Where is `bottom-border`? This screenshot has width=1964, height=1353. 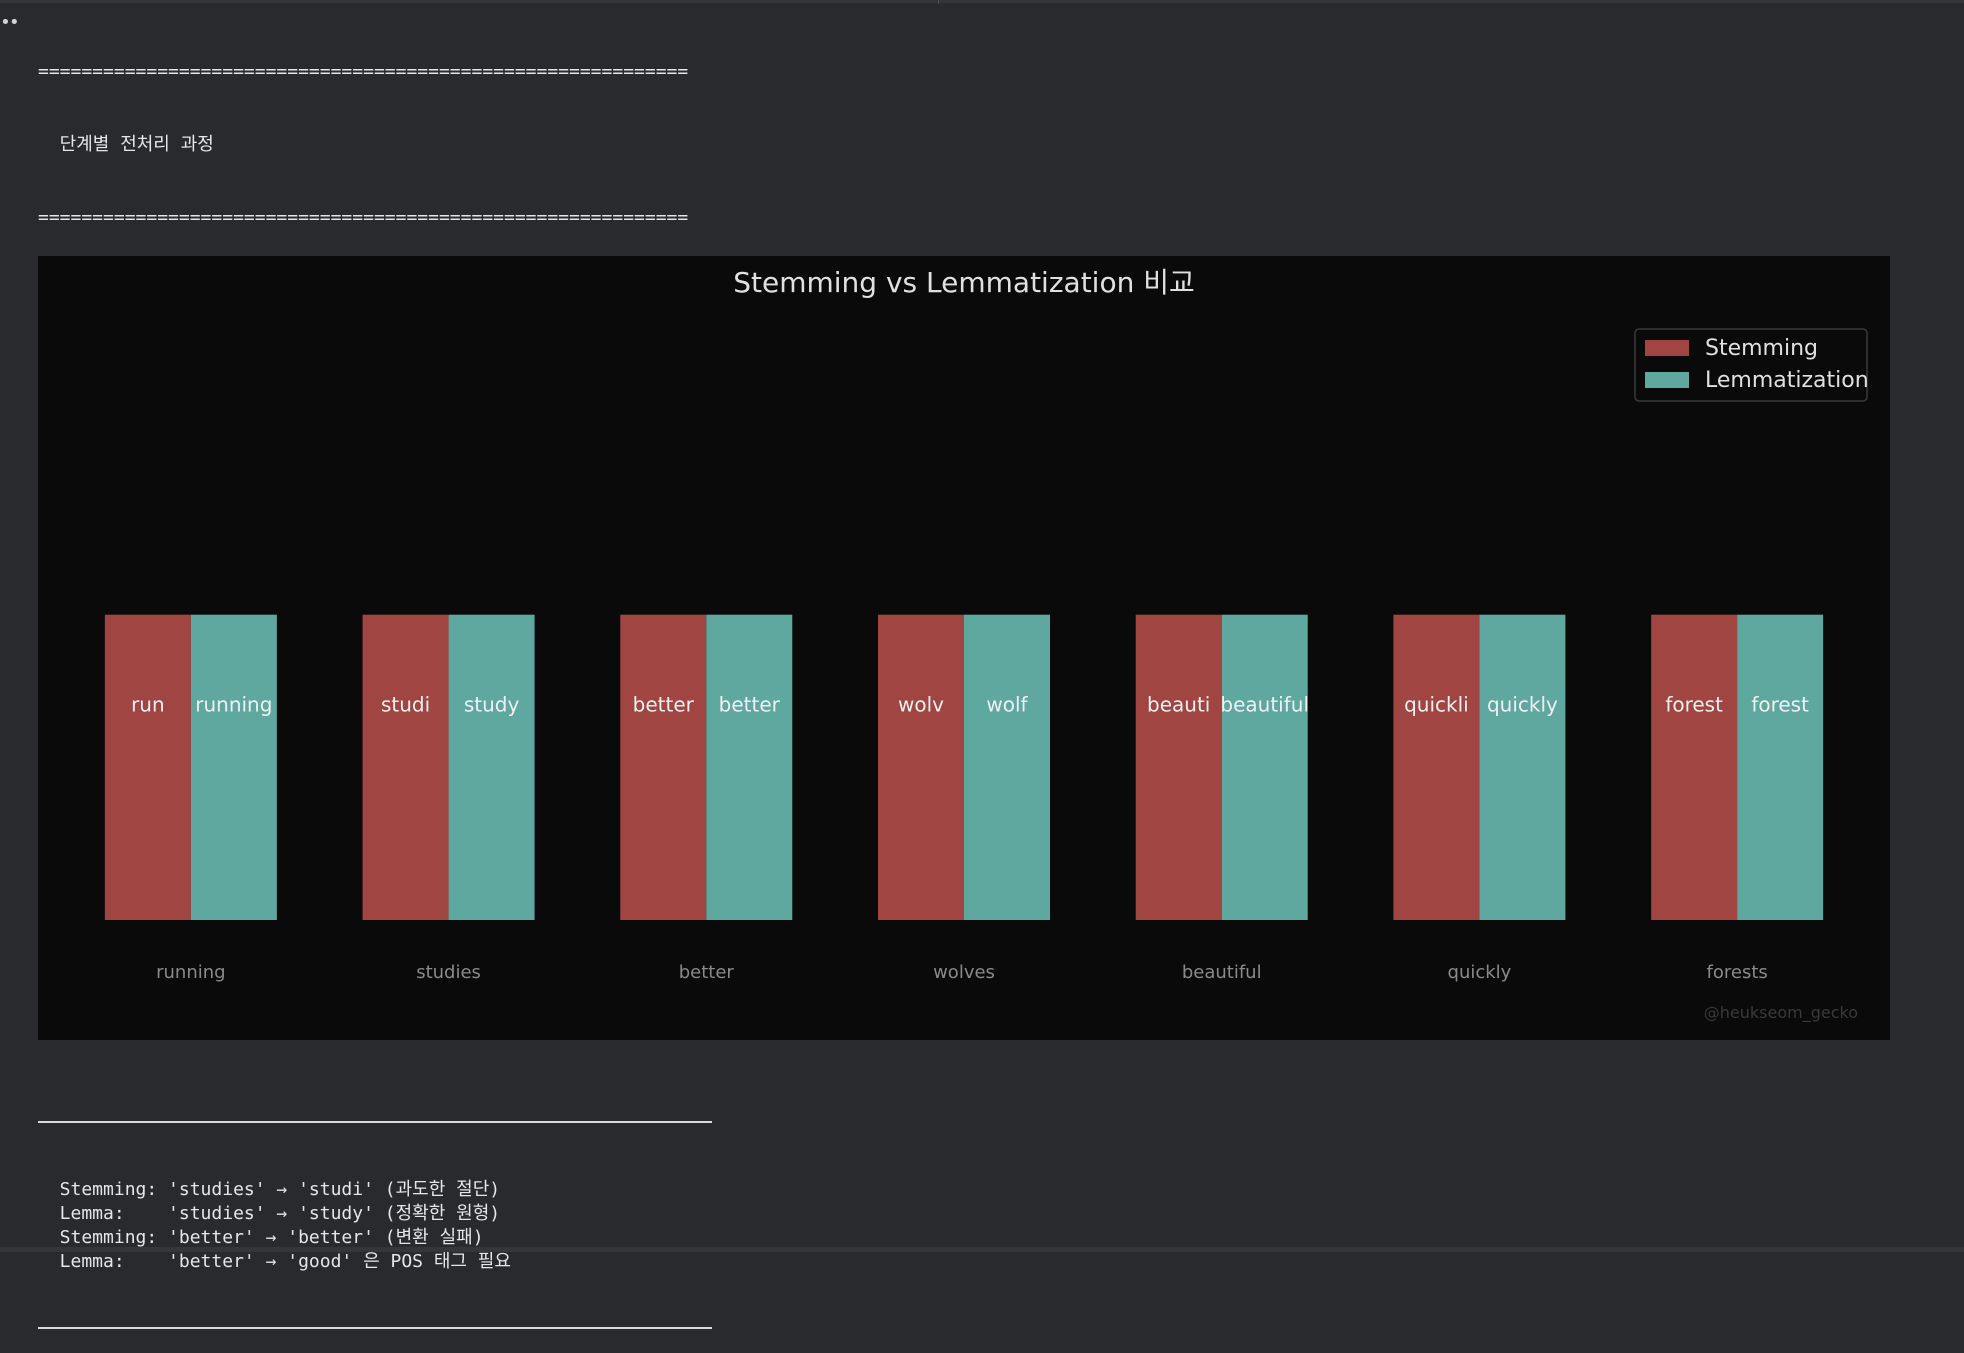 bottom-border is located at coordinates (982, 1249).